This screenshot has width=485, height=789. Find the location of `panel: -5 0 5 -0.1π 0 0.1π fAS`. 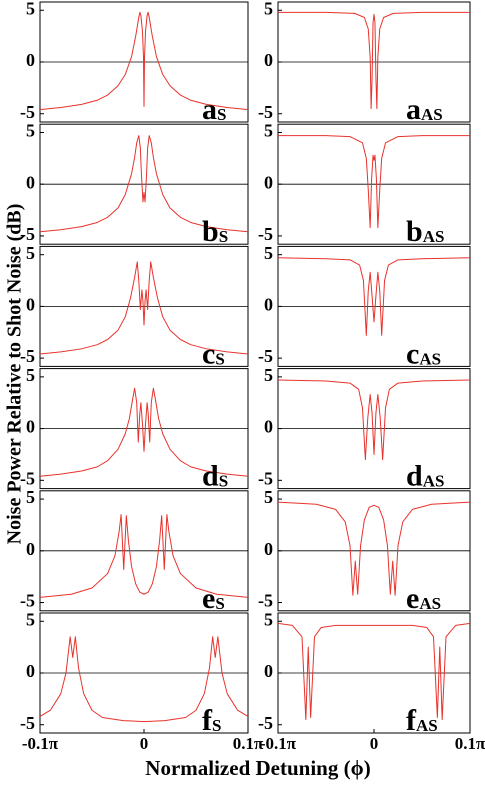

panel: -5 0 5 -0.1π 0 0.1π fAS is located at coordinates (371, 681).